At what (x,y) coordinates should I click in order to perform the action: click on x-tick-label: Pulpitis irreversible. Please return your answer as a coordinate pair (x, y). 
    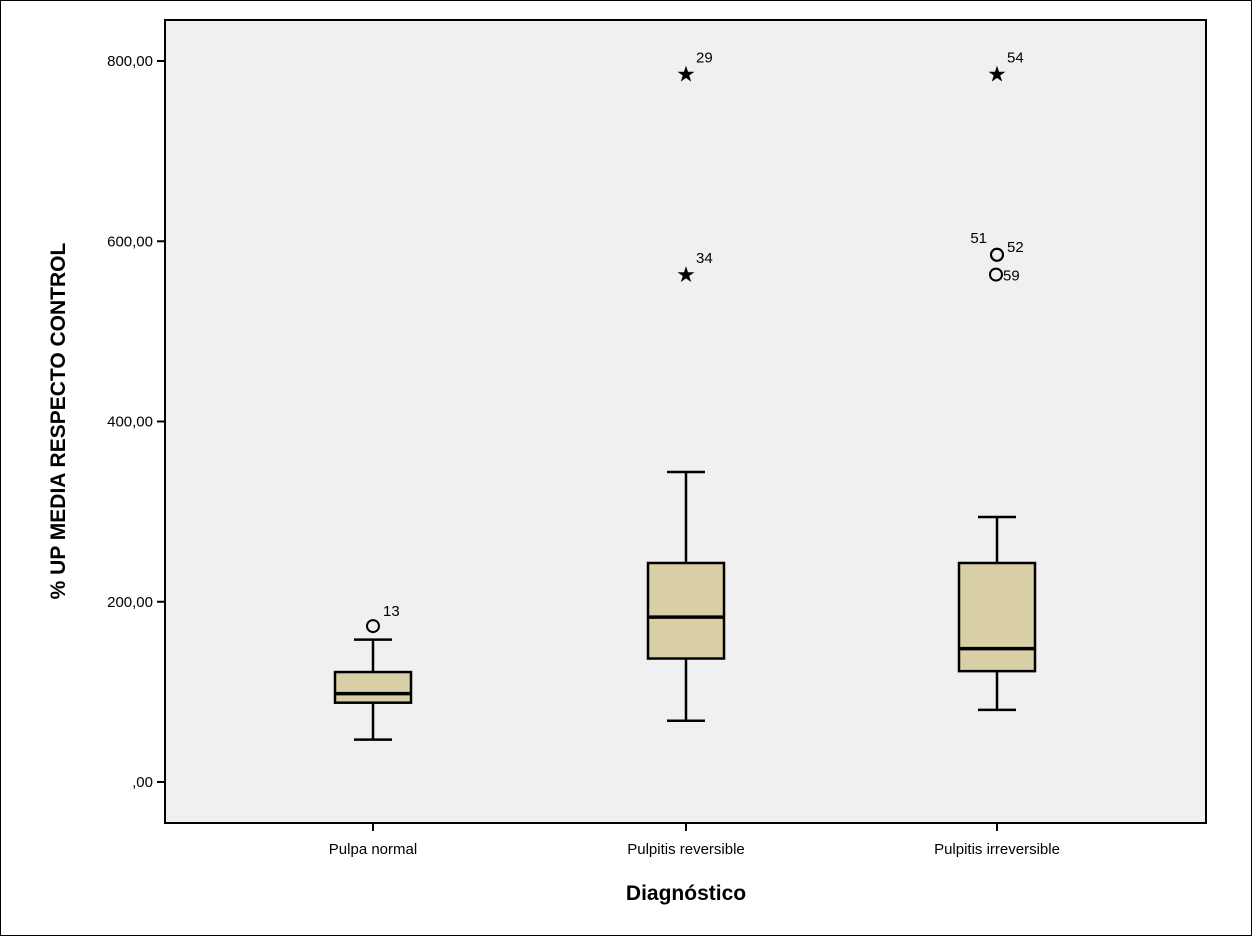
    Looking at the image, I should click on (997, 849).